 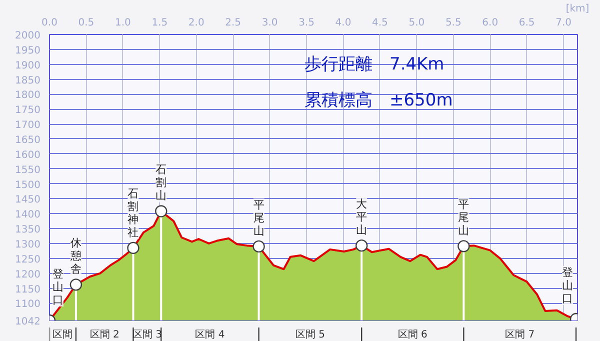 I want to click on annotation: 休憩舎, so click(x=75, y=256).